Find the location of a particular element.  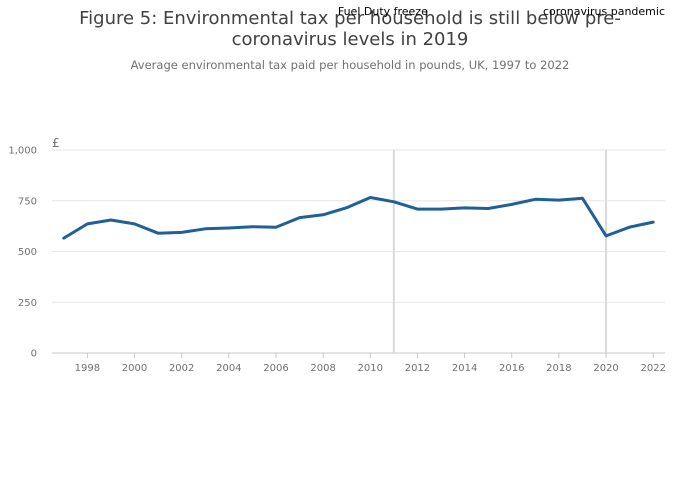

x-tick-label: 2002 is located at coordinates (181, 368).